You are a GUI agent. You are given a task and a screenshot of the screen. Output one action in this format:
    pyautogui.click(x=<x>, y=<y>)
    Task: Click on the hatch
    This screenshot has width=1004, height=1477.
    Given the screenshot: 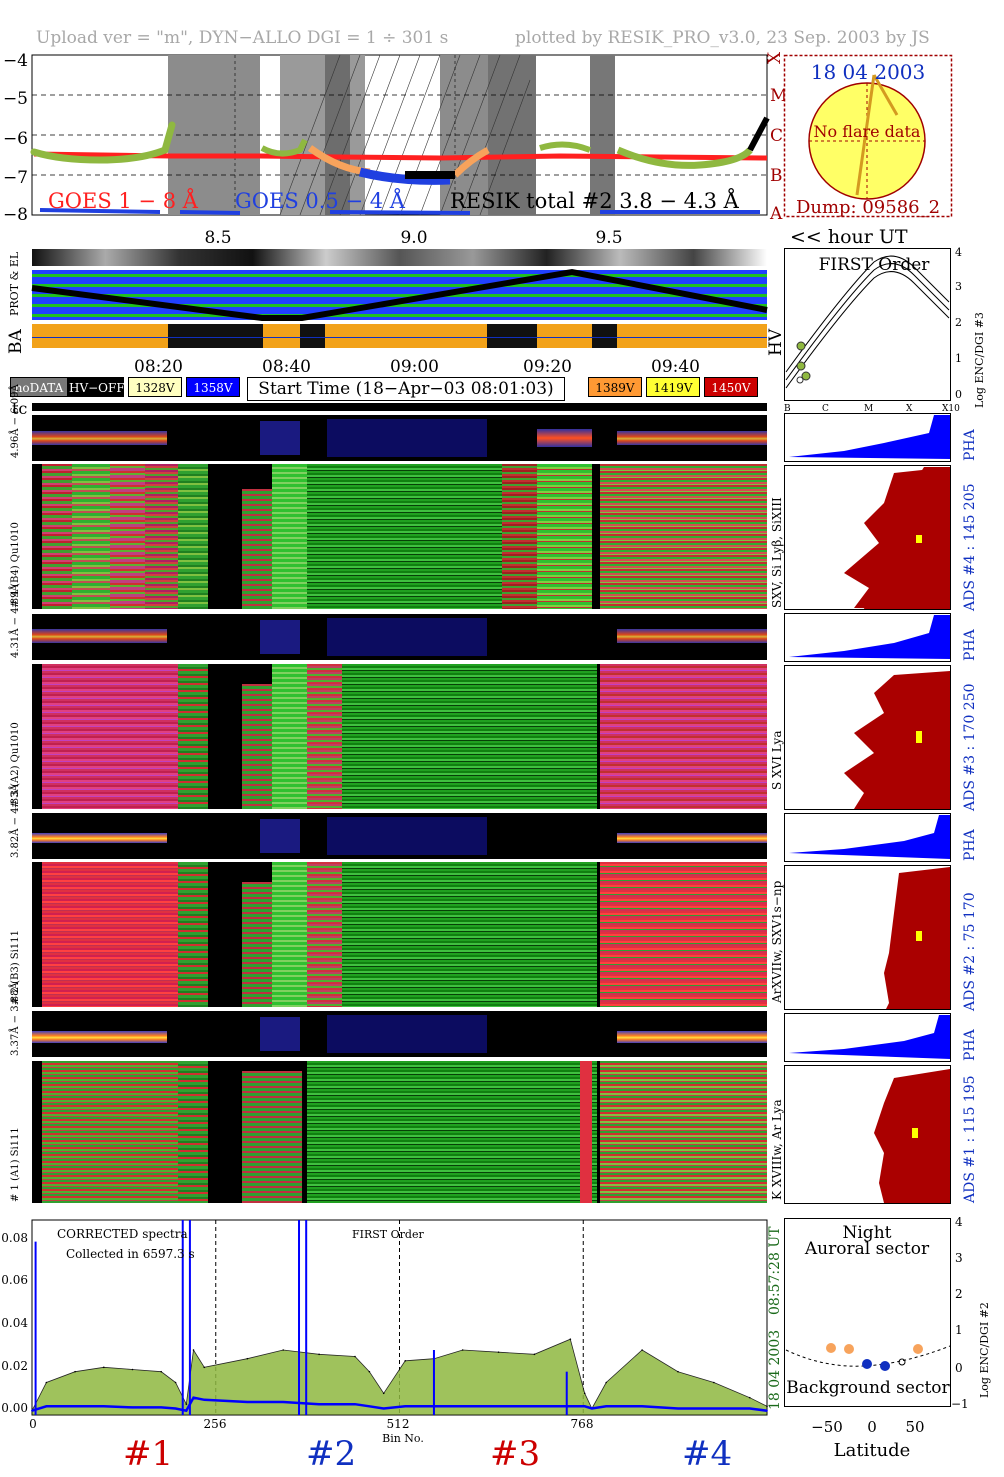 What is the action you would take?
    pyautogui.click(x=405, y=135)
    